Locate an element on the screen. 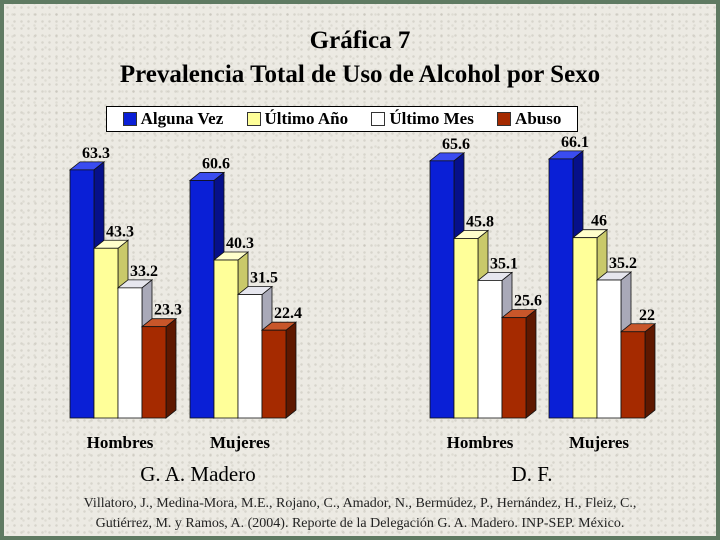 This screenshot has height=540, width=720. data-label: 40.3 is located at coordinates (240, 243).